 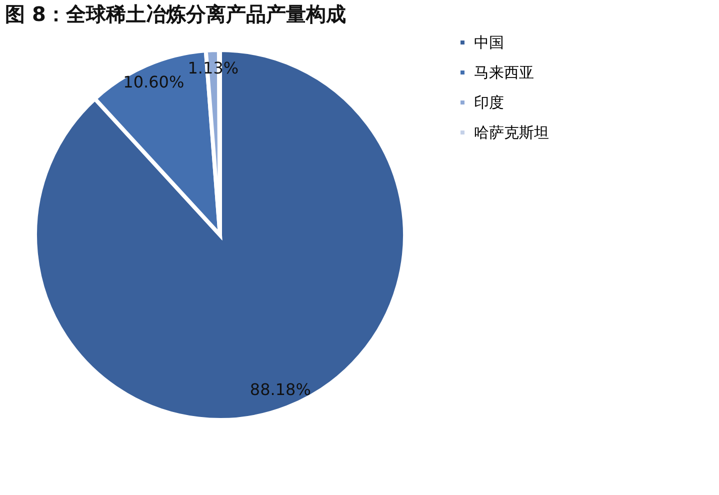 I want to click on legend-label: 马来西亚, so click(x=504, y=73).